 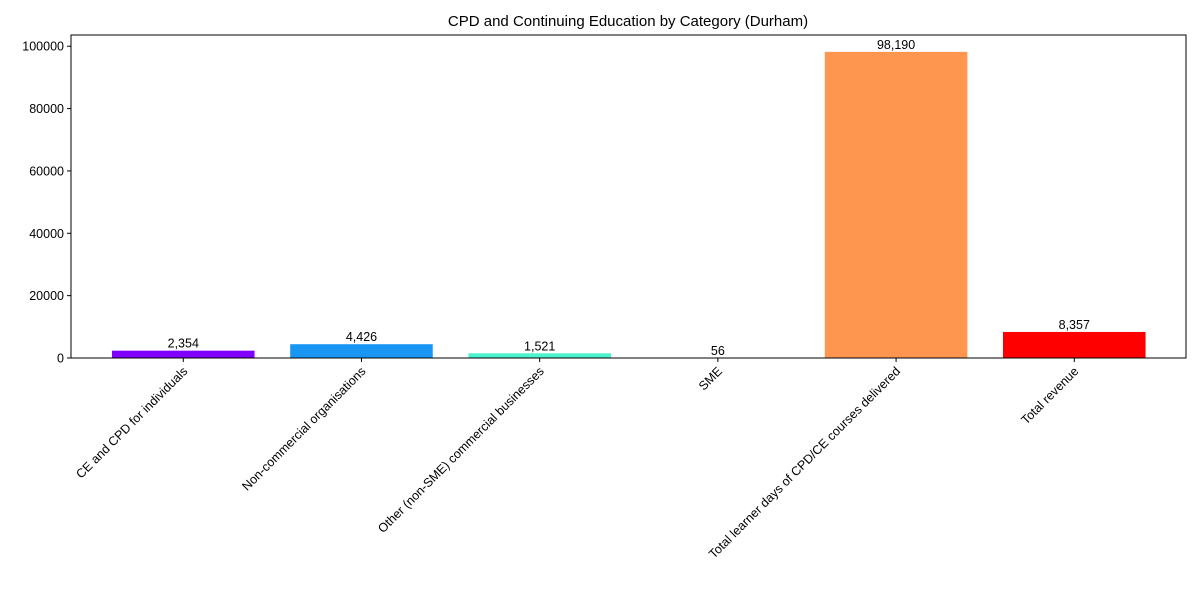 What do you see at coordinates (46, 171) in the screenshot?
I see `y-tick-label-4: 60000` at bounding box center [46, 171].